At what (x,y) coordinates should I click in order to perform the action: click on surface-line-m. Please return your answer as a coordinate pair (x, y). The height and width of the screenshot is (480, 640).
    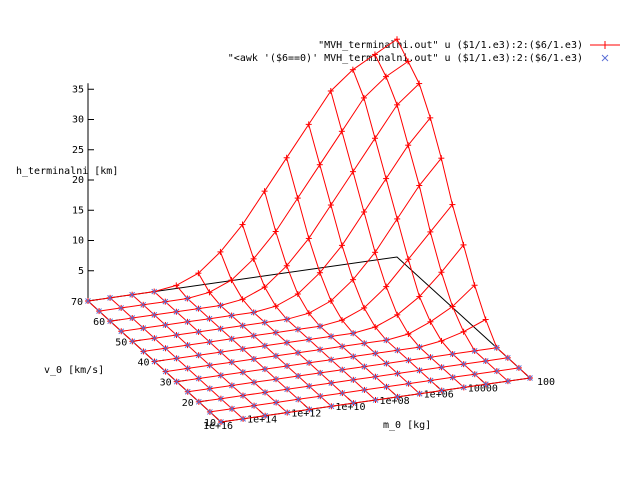
    Looking at the image, I should click on (463, 208).